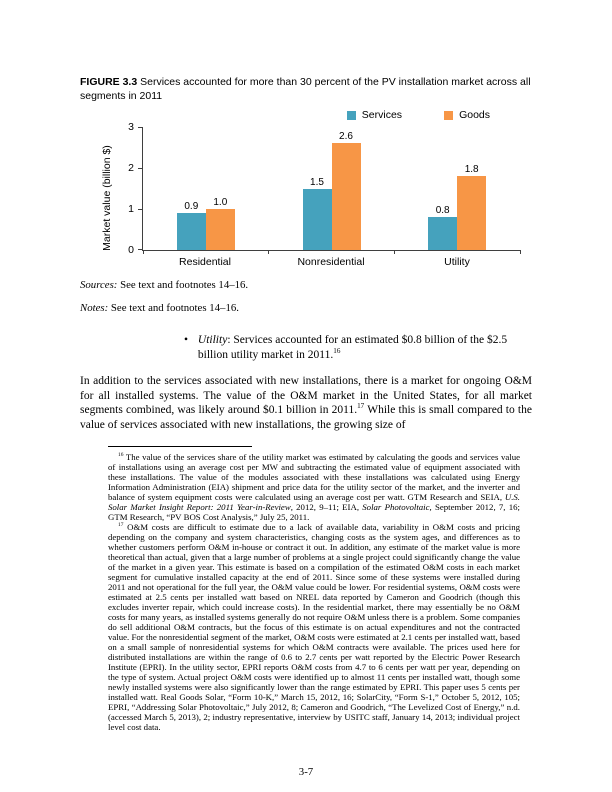 The width and height of the screenshot is (612, 792). What do you see at coordinates (382, 115) in the screenshot?
I see `legend-label: Services` at bounding box center [382, 115].